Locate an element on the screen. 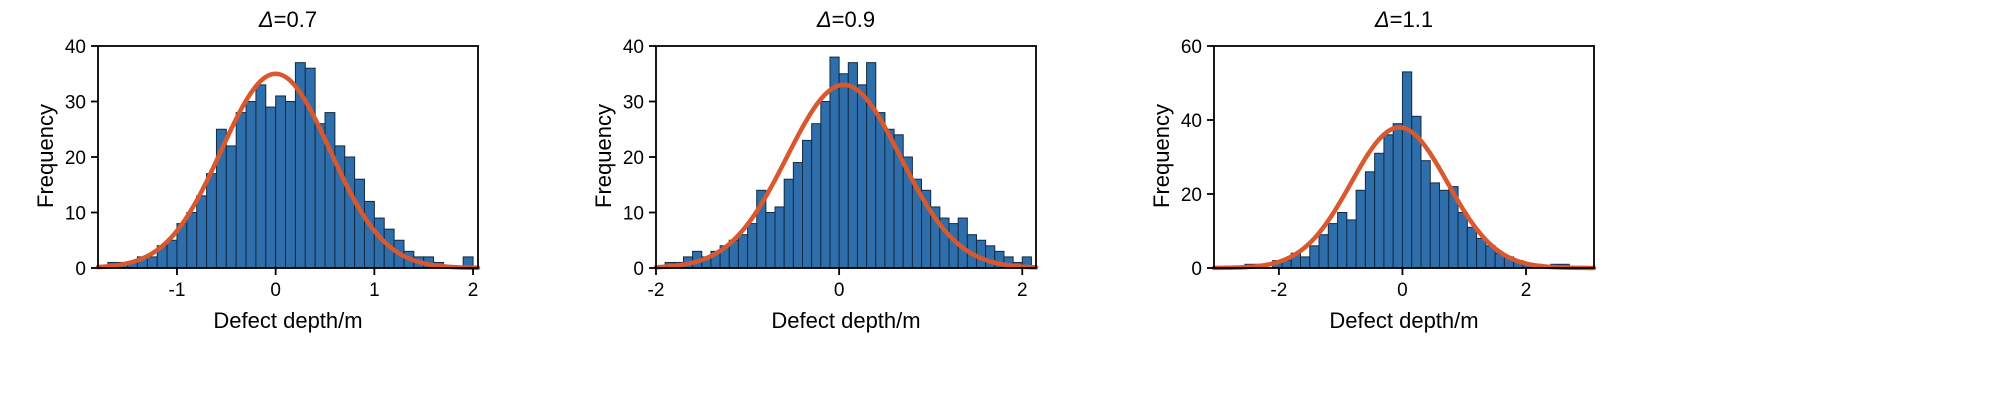 This screenshot has height=415, width=2005. chart-title: Δ=0.7 is located at coordinates (288, 19).